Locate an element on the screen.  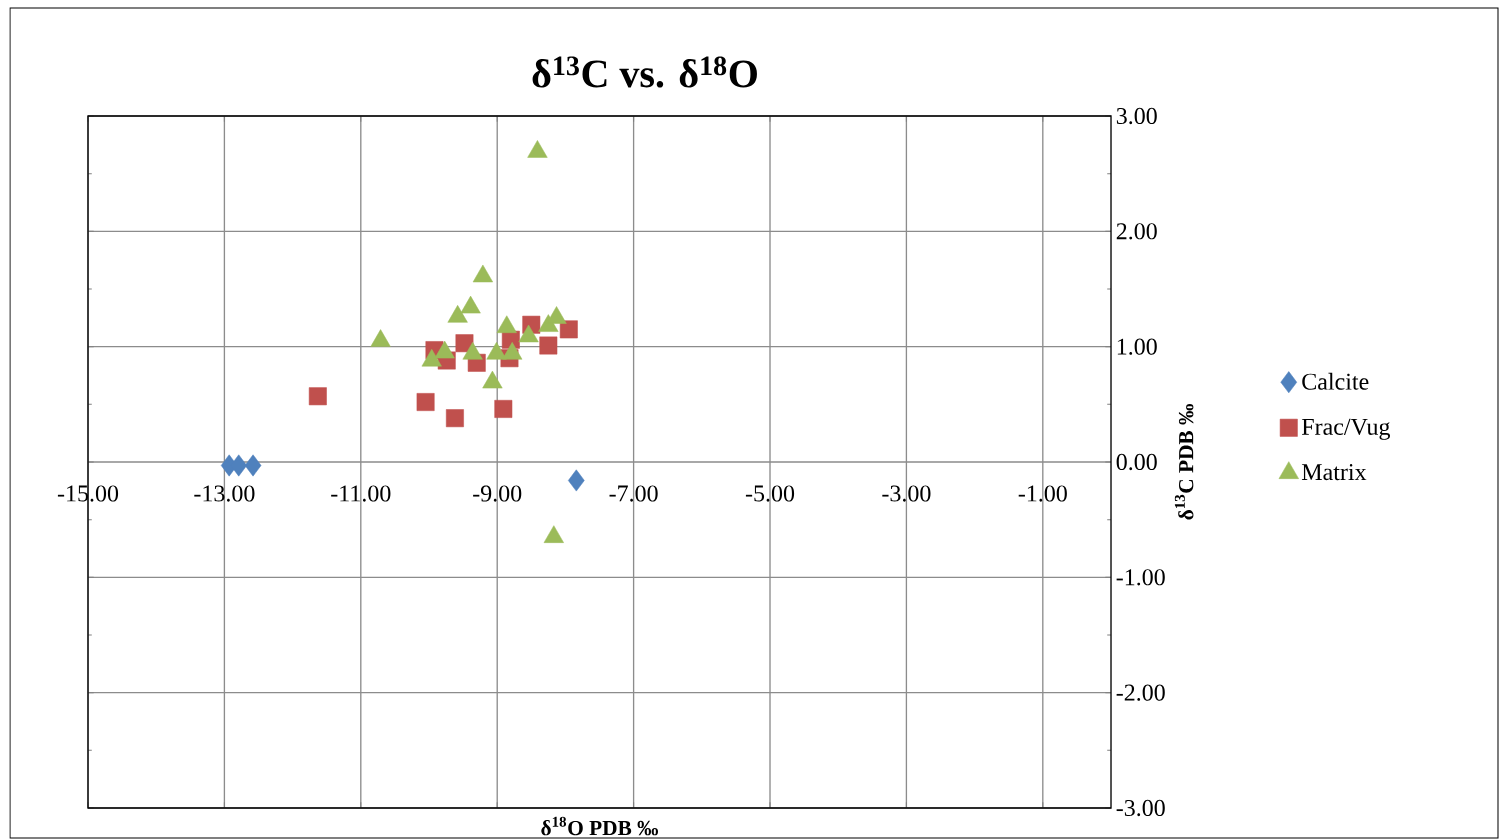
x-tick-label: -1.00 is located at coordinates (1042, 493).